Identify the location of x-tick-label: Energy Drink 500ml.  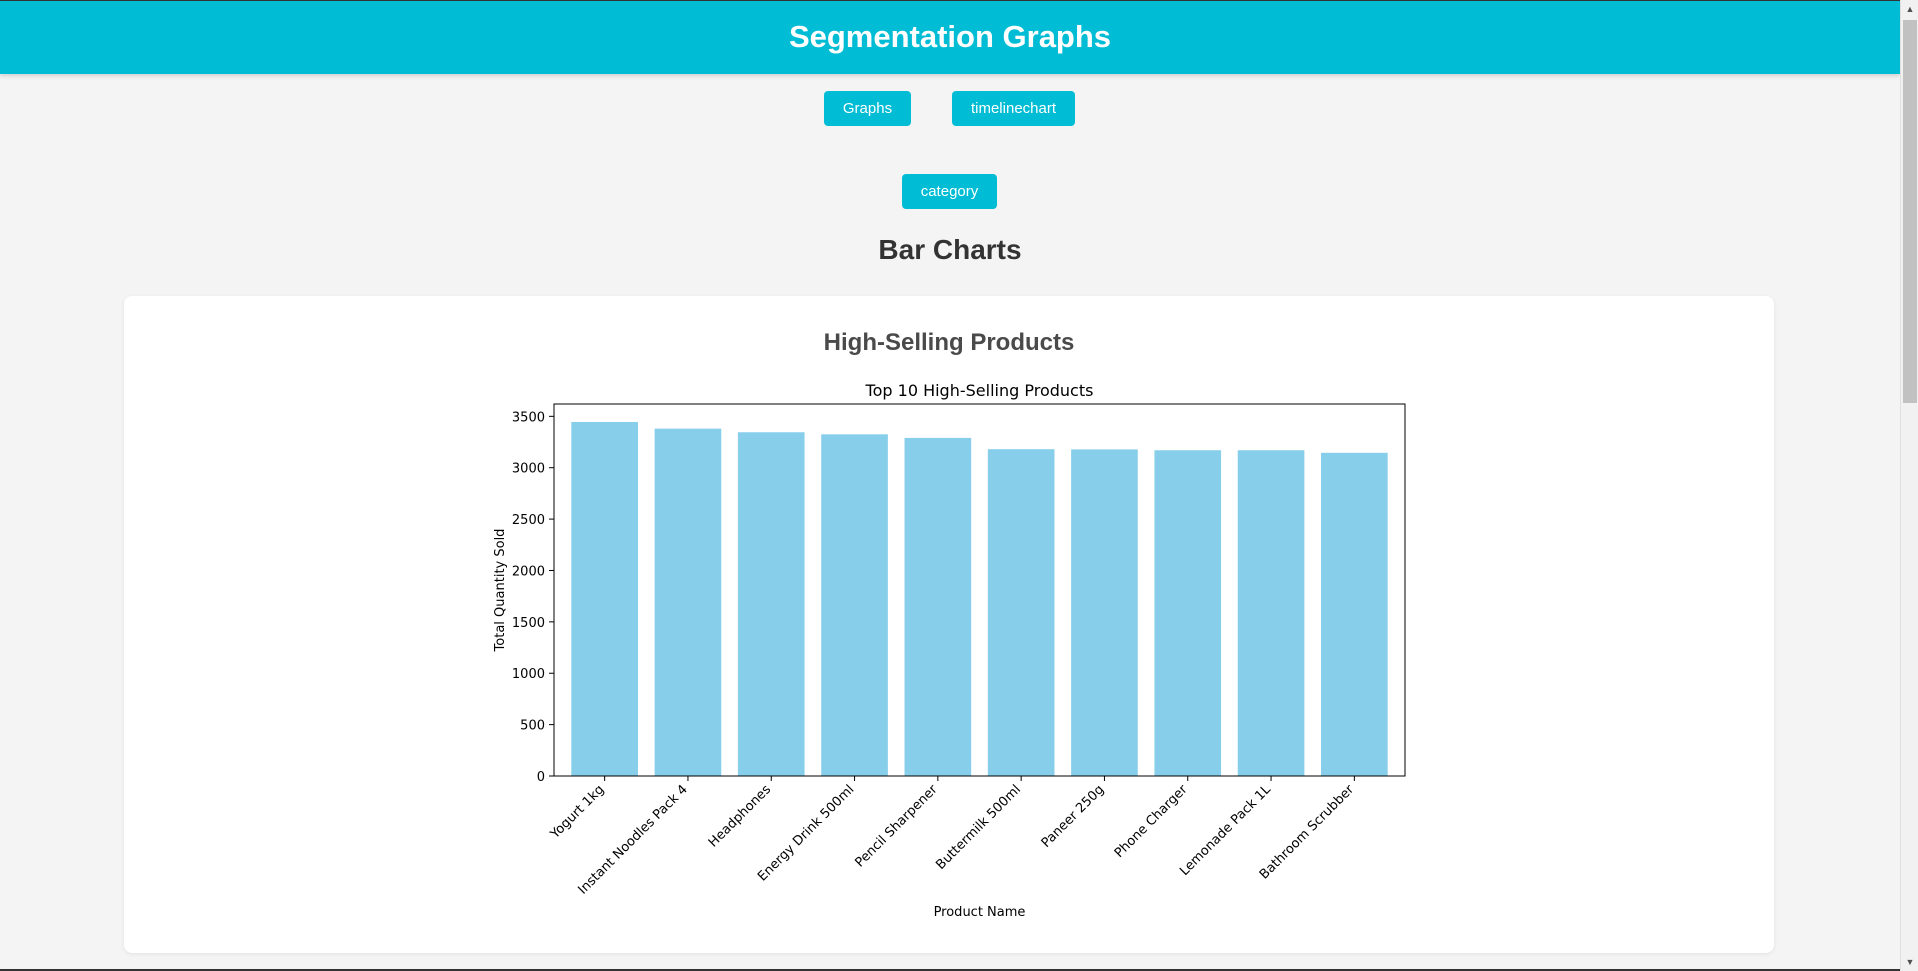
(806, 833).